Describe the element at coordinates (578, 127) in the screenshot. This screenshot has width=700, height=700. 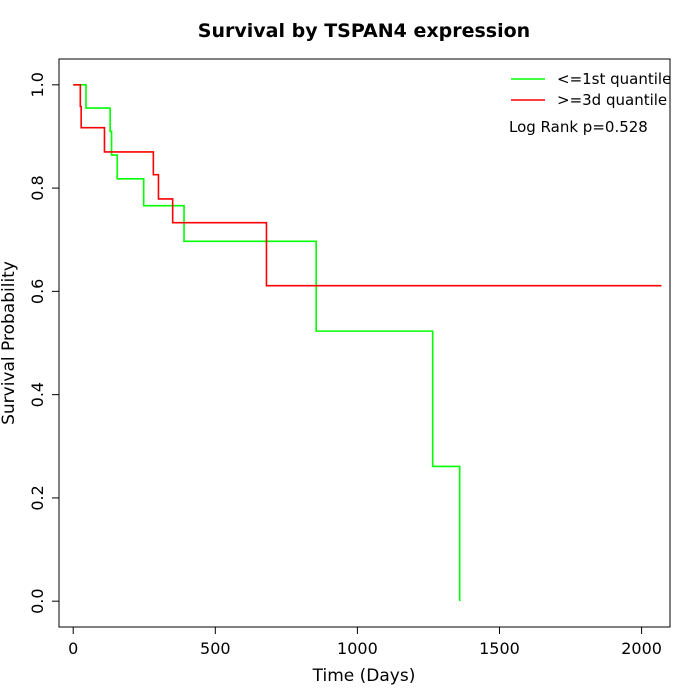
I see `log-rank-annotation: Log Rank p=0.528` at that location.